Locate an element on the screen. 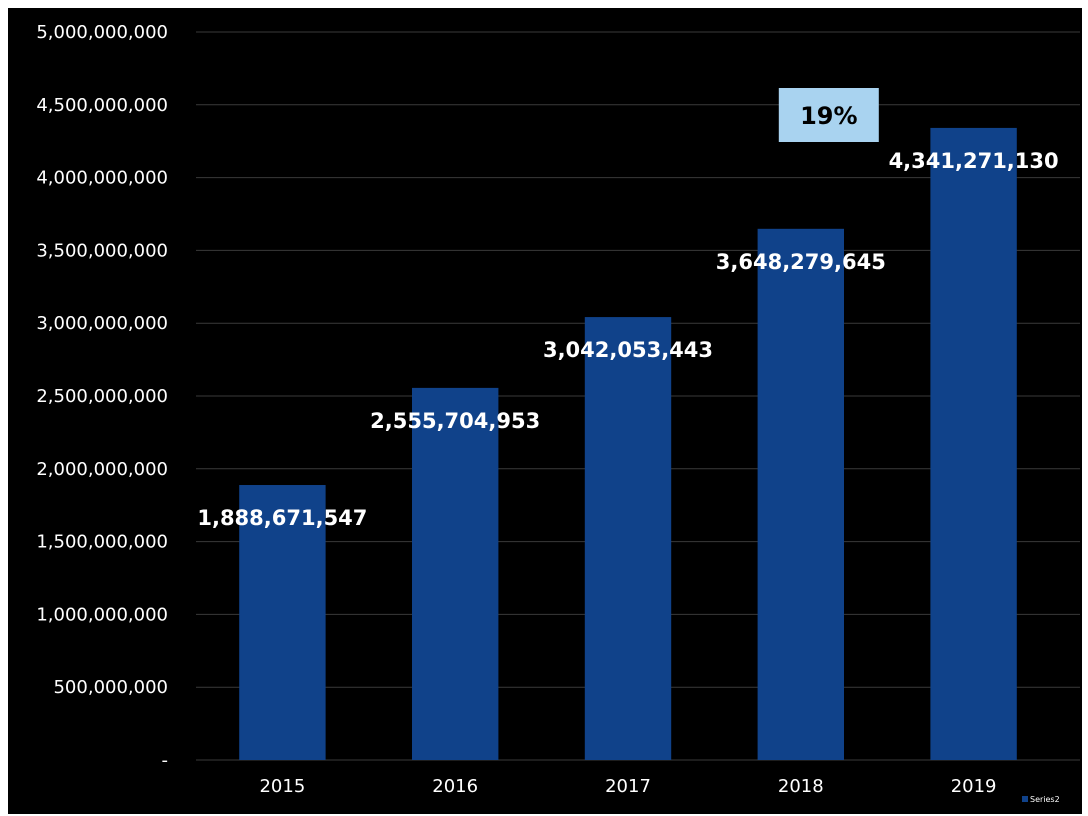 The width and height of the screenshot is (1088, 816). annotation-box is located at coordinates (828, 115).